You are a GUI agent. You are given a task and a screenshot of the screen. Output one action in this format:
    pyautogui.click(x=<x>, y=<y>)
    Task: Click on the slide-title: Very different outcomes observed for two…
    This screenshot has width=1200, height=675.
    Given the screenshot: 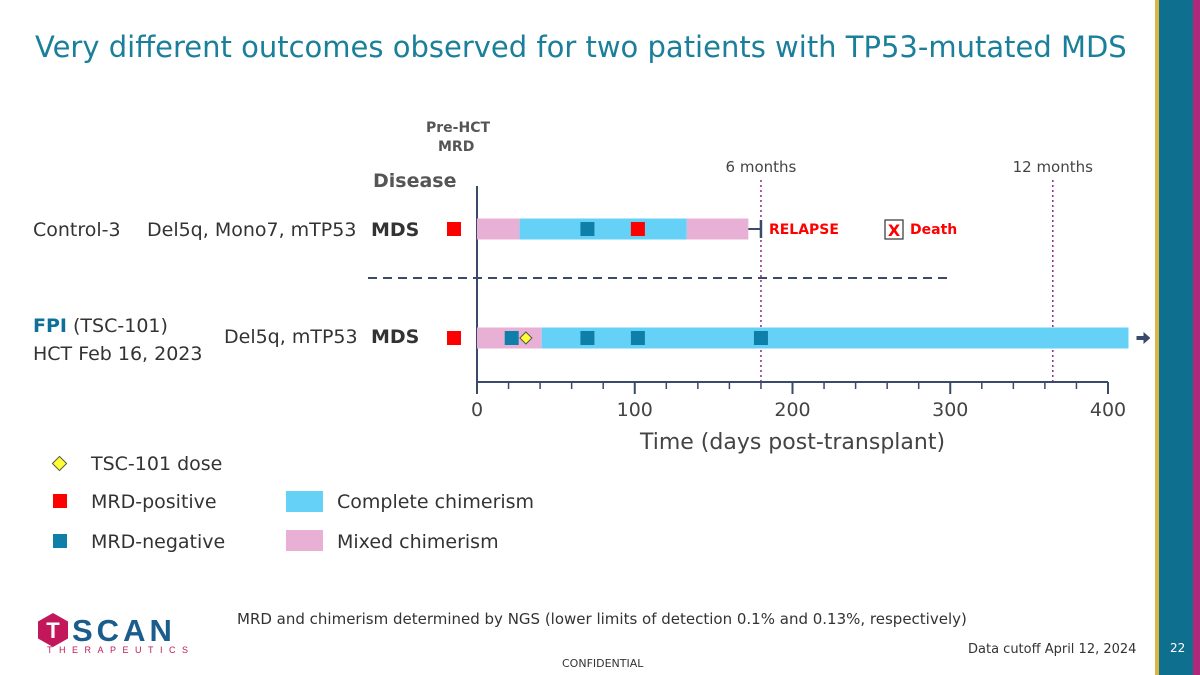 What is the action you would take?
    pyautogui.click(x=581, y=47)
    